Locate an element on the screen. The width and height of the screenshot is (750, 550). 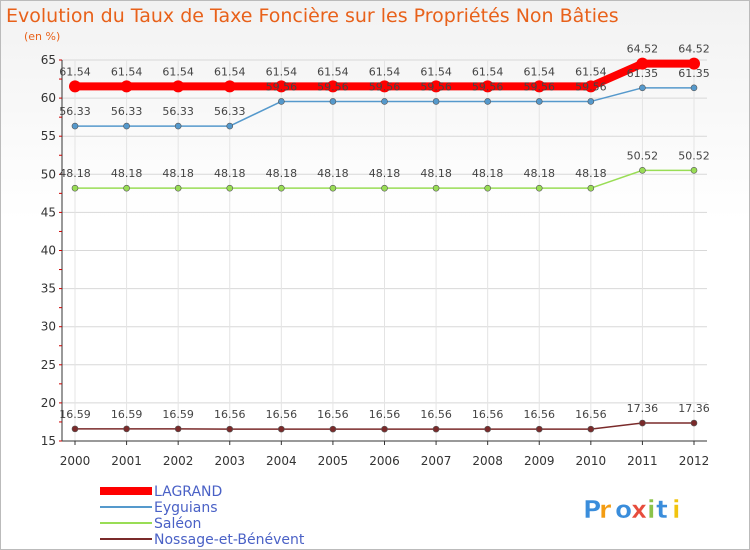
x-tick-label: 2012 is located at coordinates (694, 461).